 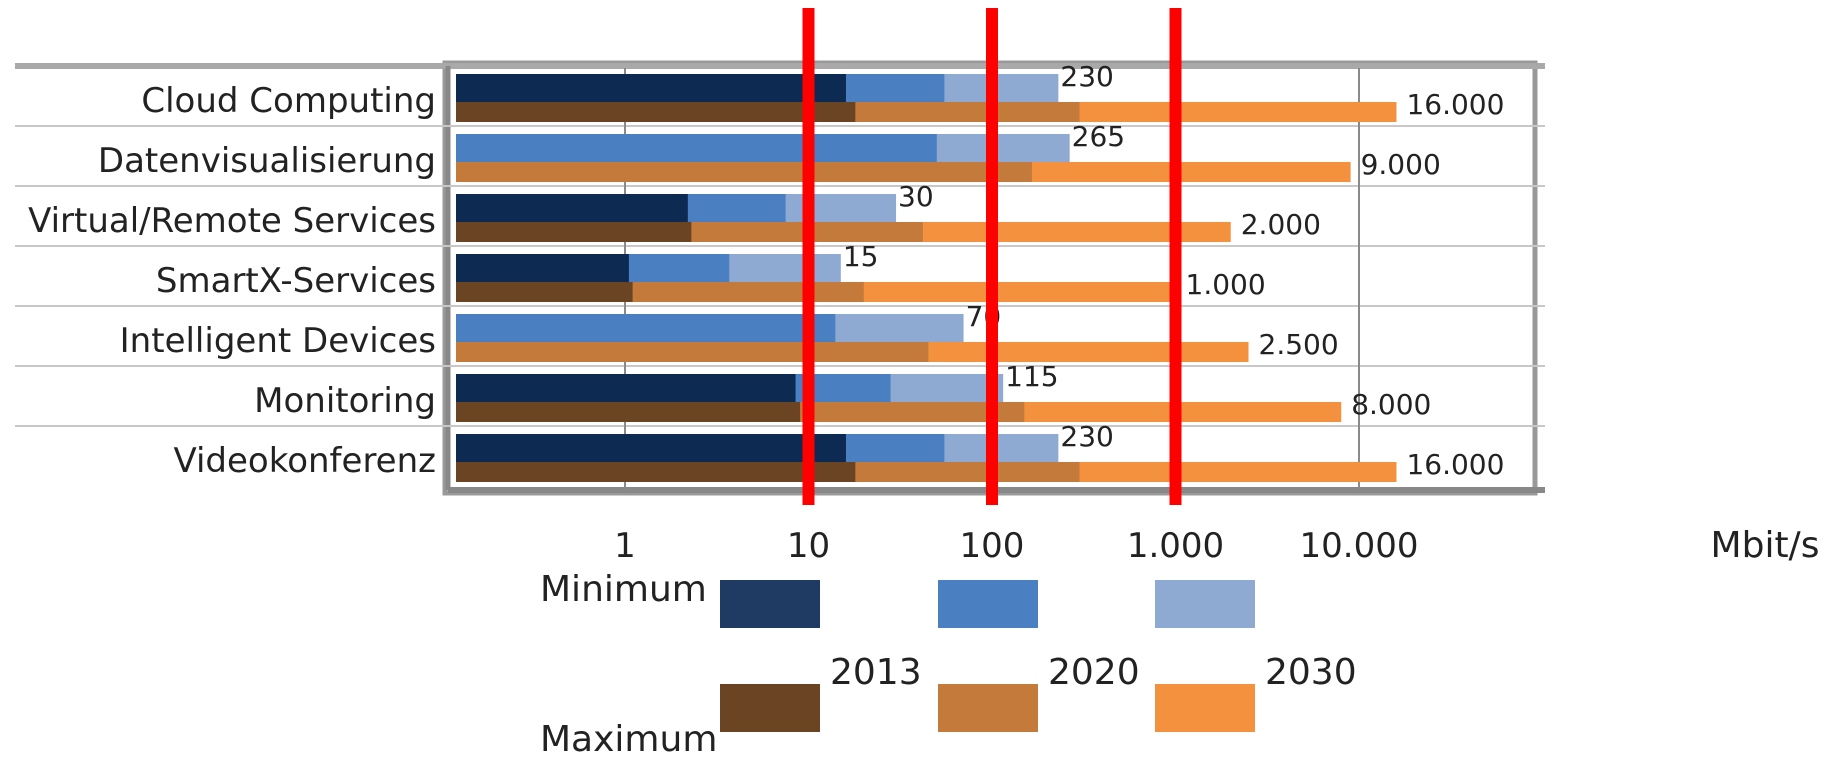 What do you see at coordinates (1391, 404) in the screenshot?
I see `data-label-max: 8.000` at bounding box center [1391, 404].